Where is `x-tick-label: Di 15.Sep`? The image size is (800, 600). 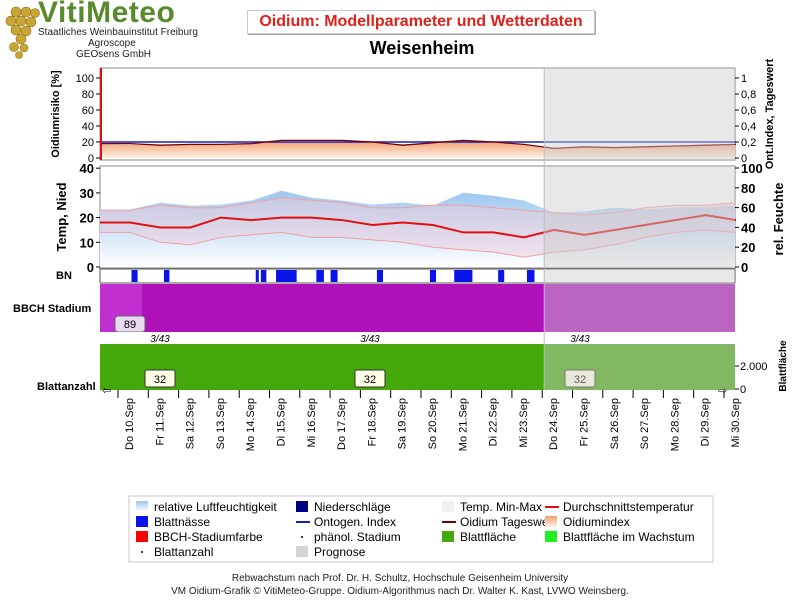 x-tick-label: Di 15.Sep is located at coordinates (282, 422).